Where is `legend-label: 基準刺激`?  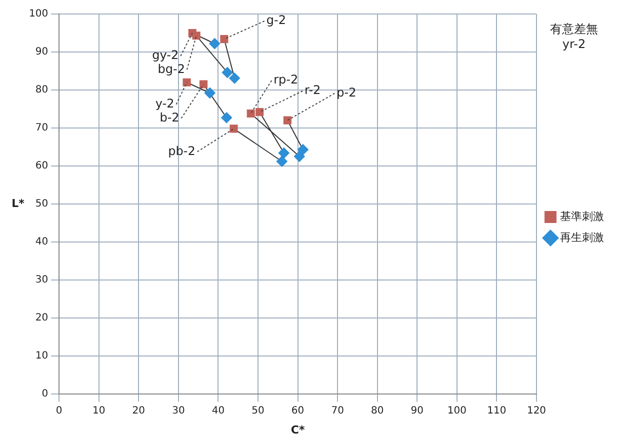 legend-label: 基準刺激 is located at coordinates (582, 216).